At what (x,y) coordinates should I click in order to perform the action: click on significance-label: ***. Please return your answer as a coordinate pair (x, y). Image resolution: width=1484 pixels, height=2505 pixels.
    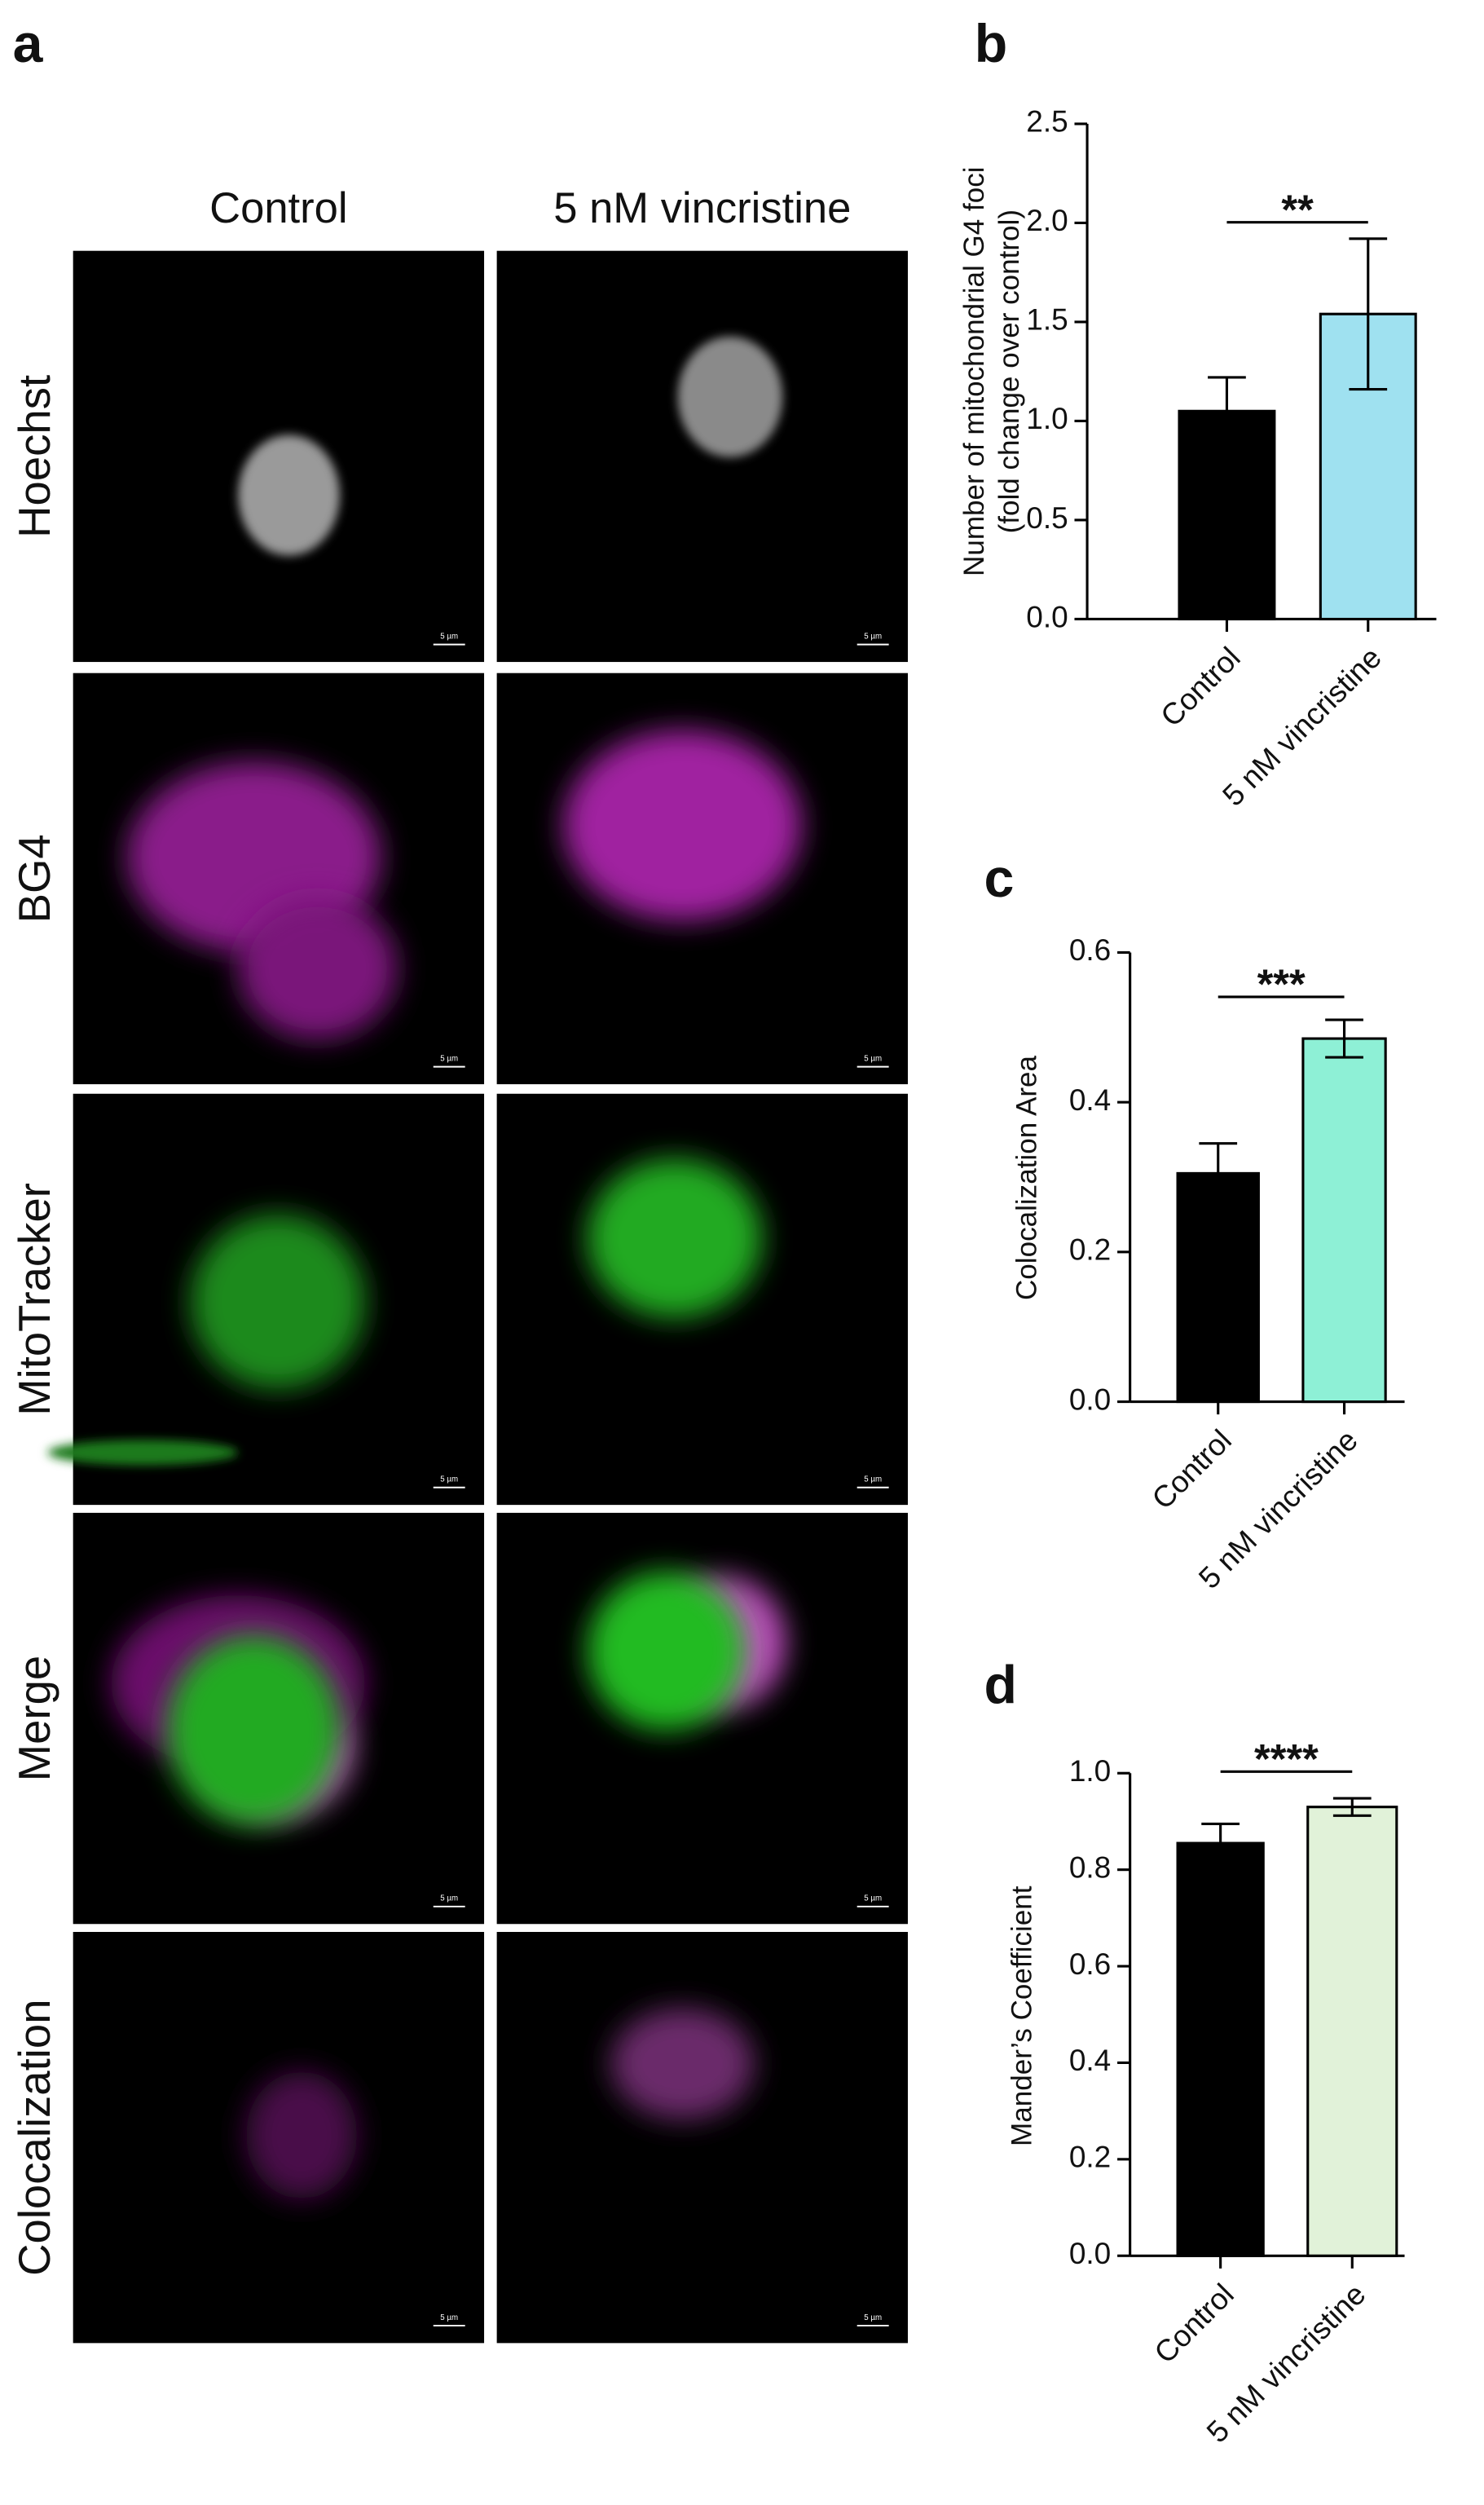
    Looking at the image, I should click on (1281, 984).